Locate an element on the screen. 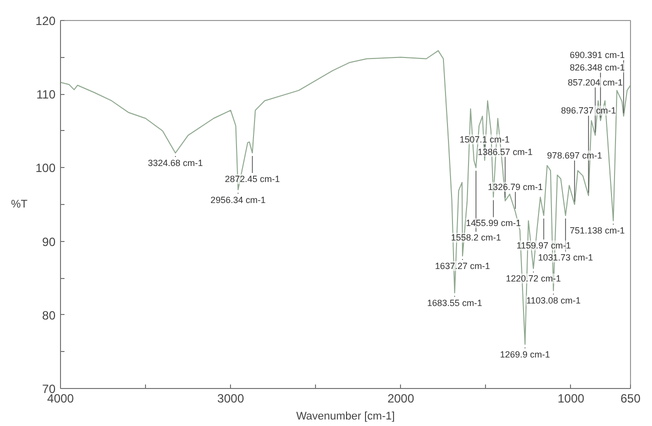 This screenshot has height=426, width=652. y-tick-label: 80 is located at coordinates (49, 315).